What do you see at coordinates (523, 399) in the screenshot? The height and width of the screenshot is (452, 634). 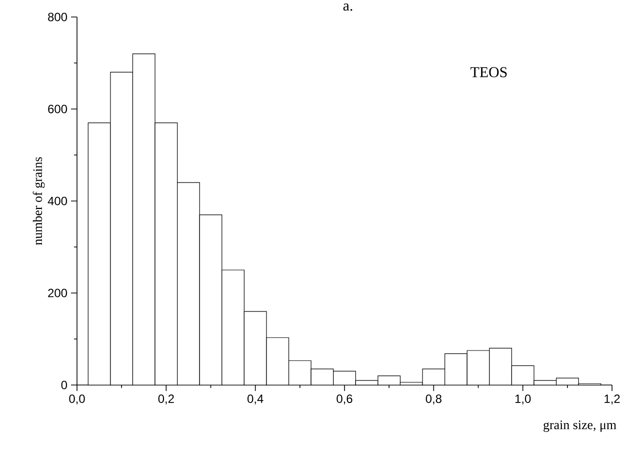 I see `x-tick-label: 1,0` at bounding box center [523, 399].